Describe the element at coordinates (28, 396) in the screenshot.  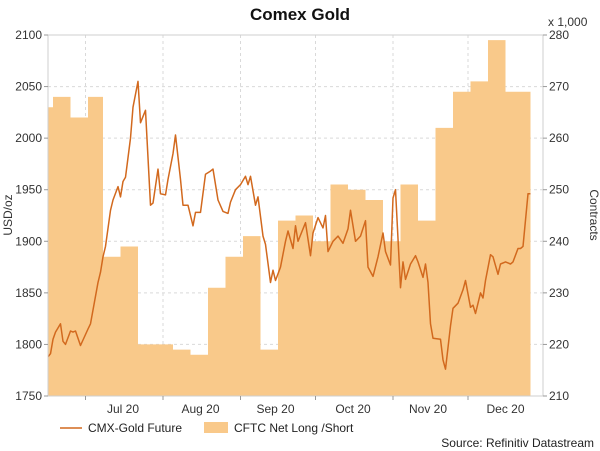
I see `left-tick-label: 1750` at that location.